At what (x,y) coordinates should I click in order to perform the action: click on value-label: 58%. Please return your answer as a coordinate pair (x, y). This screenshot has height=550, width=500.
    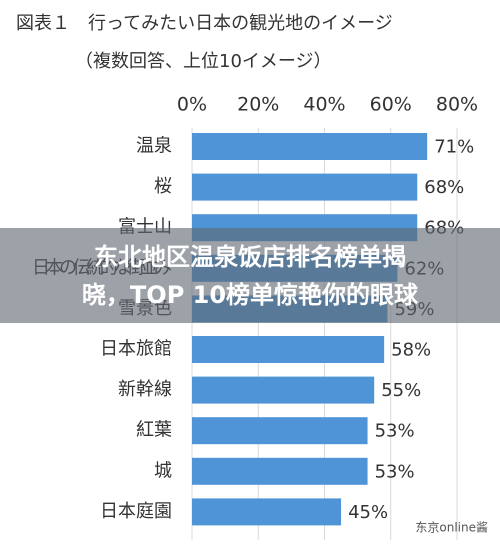
    Looking at the image, I should click on (411, 350).